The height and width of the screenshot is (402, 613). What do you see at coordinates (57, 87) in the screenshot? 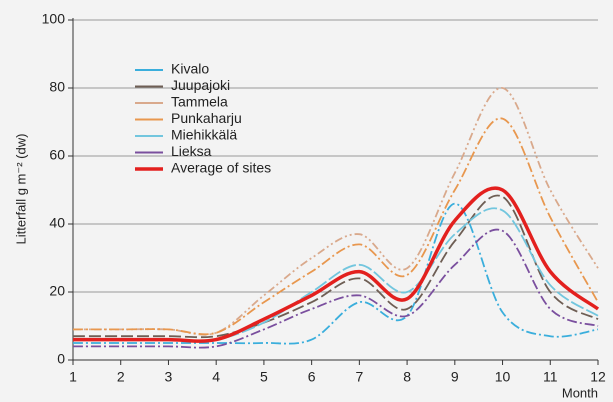
I see `y-tick-label: 80` at bounding box center [57, 87].